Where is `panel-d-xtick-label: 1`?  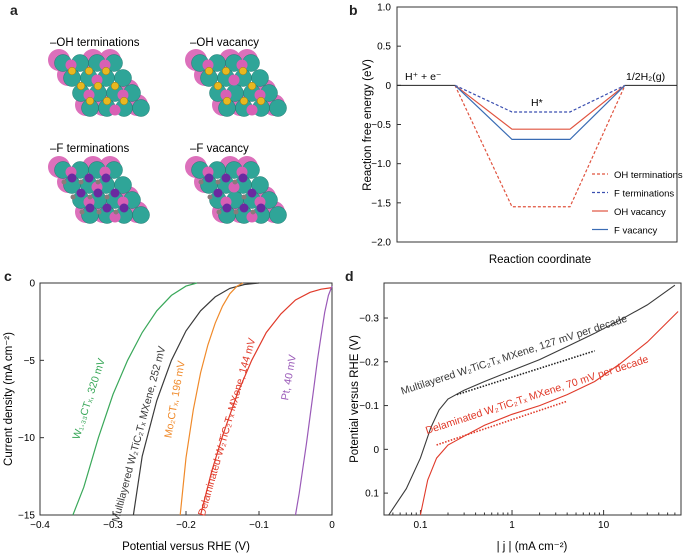
panel-d-xtick-label: 1 is located at coordinates (512, 525).